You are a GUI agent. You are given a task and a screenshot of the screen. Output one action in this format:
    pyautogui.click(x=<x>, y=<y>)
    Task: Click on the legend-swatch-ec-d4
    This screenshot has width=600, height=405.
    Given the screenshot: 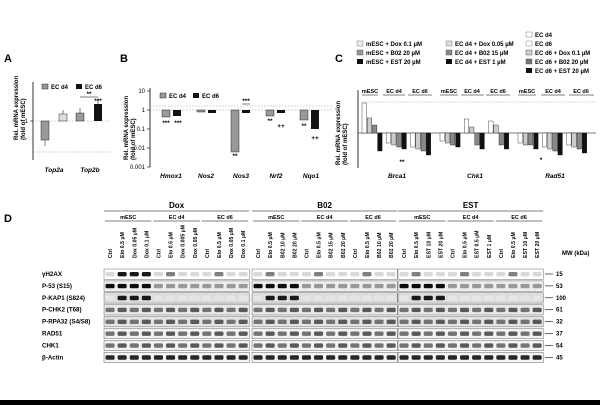 What is the action you would take?
    pyautogui.click(x=163, y=95)
    